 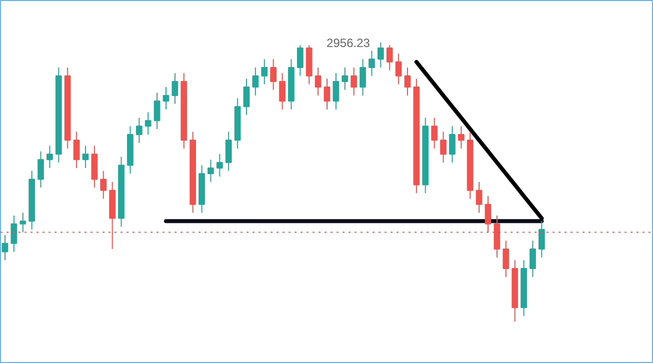 What do you see at coordinates (348, 43) in the screenshot?
I see `annotation: 2956.23` at bounding box center [348, 43].